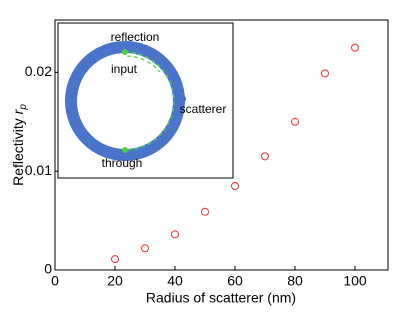 This screenshot has height=319, width=415. Describe the element at coordinates (122, 163) in the screenshot. I see `inset-label: through` at that location.